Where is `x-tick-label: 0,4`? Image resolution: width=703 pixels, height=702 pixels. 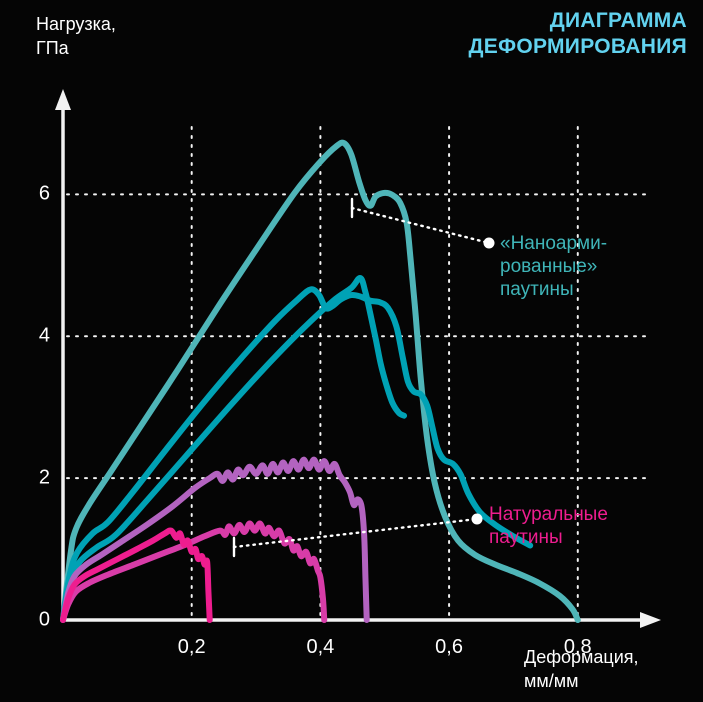
x-tick-label: 0,4 is located at coordinates (320, 647).